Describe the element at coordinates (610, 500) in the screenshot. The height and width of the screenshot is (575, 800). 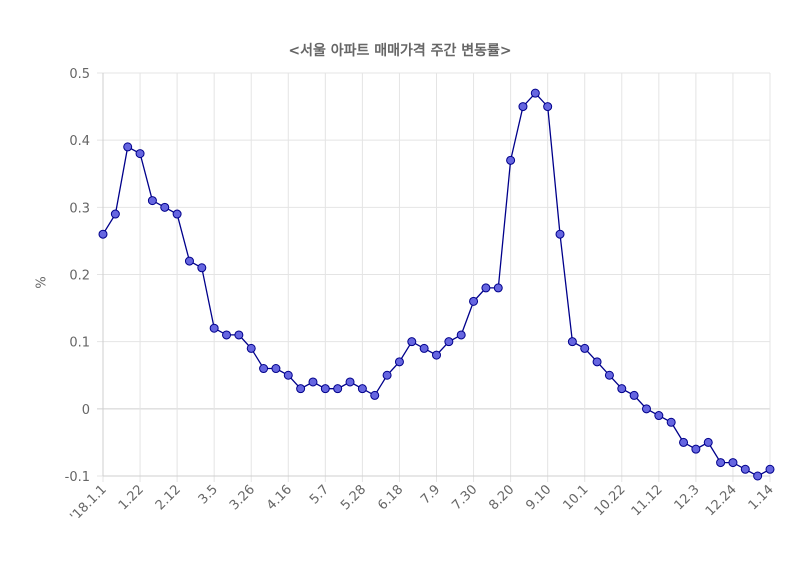
I see `x-tick-label: 10.22` at that location.